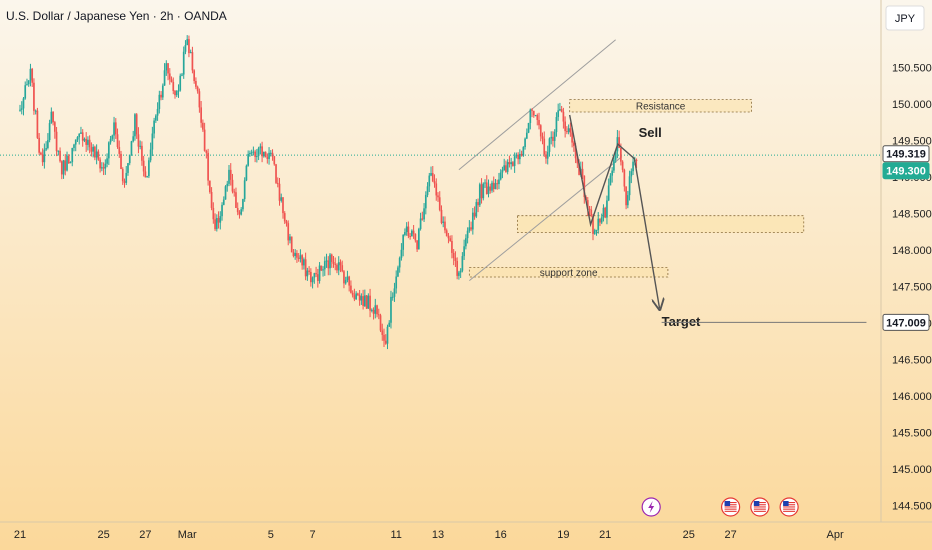  I want to click on currency-label: JPY, so click(905, 19).